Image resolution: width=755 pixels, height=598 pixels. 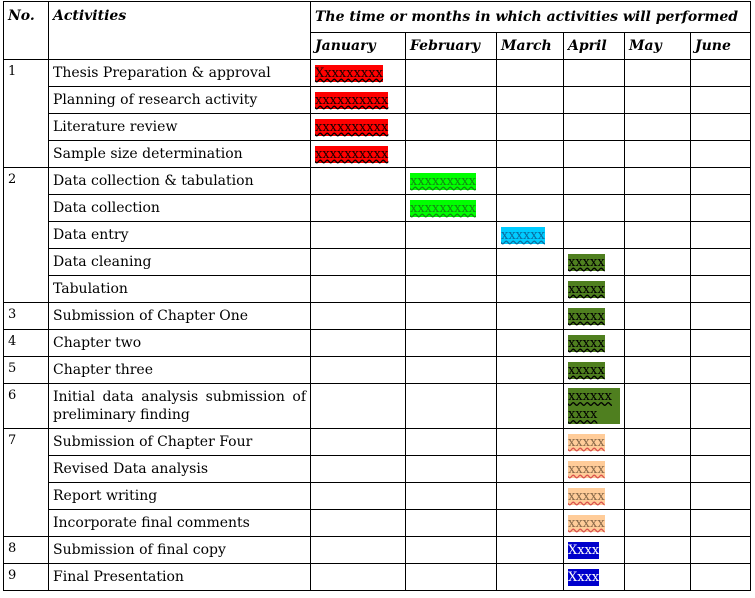 I want to click on month-header-april: April, so click(x=594, y=46).